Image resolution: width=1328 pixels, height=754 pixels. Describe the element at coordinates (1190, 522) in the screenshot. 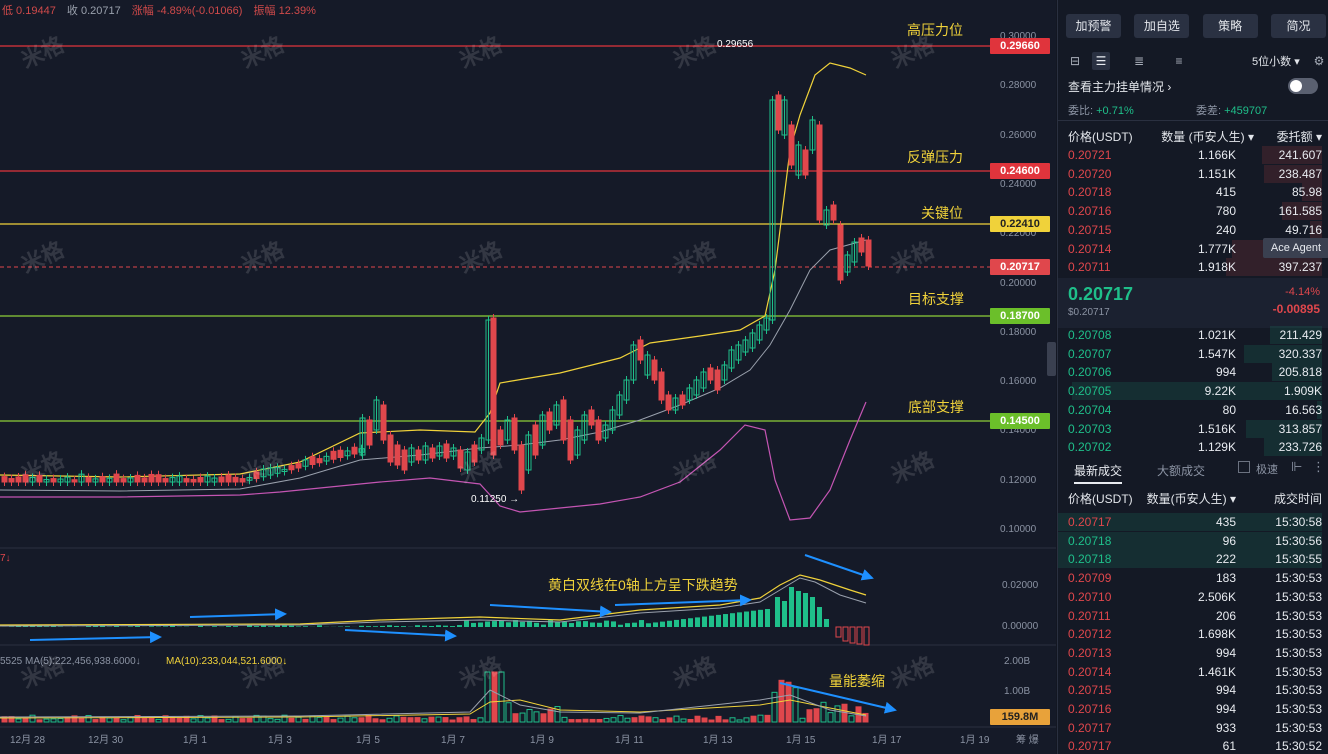

I see `trade-row: 0.20717 435 15:30:58` at that location.